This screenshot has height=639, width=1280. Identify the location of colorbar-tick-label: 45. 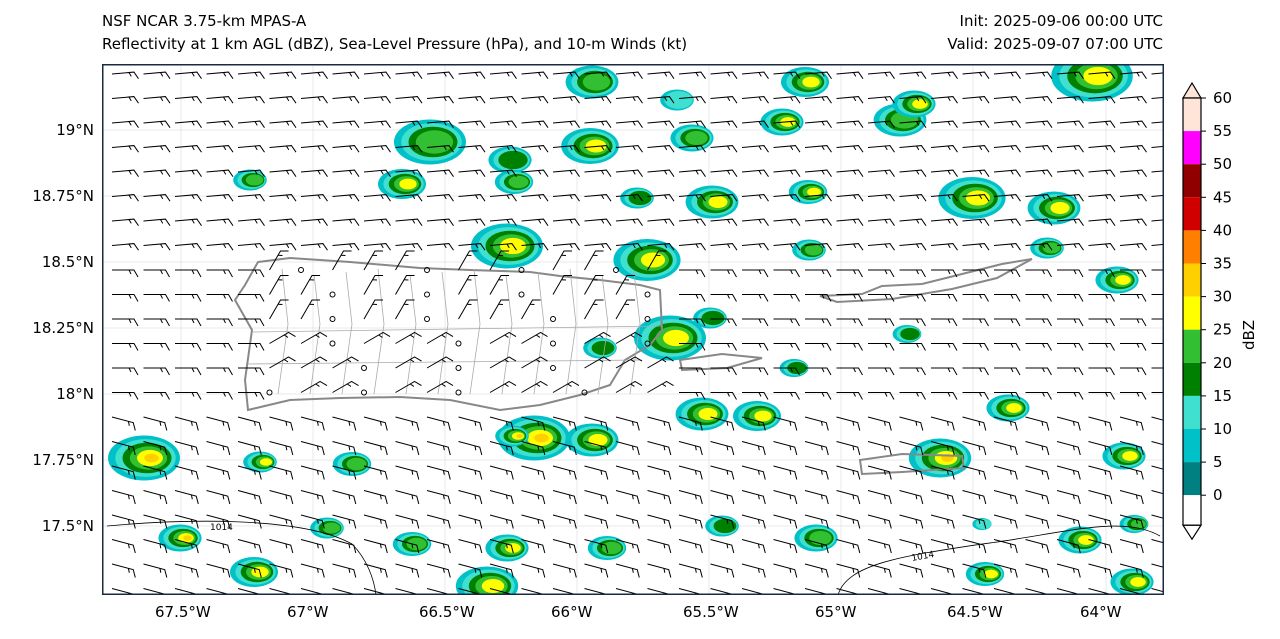
(1222, 197).